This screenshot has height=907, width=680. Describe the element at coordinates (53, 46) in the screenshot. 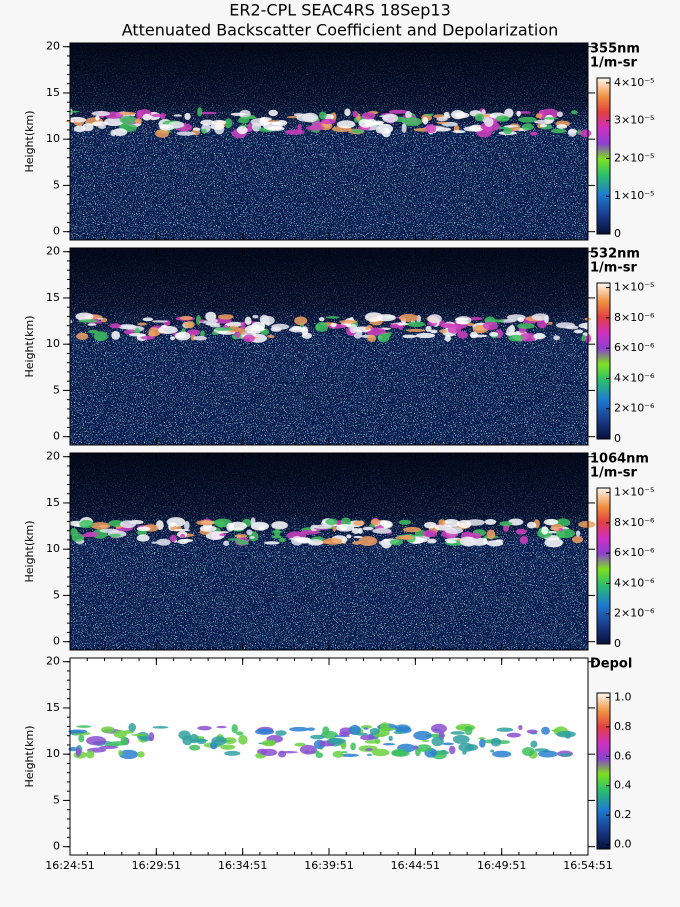

I see `y-tick-label: 20` at that location.